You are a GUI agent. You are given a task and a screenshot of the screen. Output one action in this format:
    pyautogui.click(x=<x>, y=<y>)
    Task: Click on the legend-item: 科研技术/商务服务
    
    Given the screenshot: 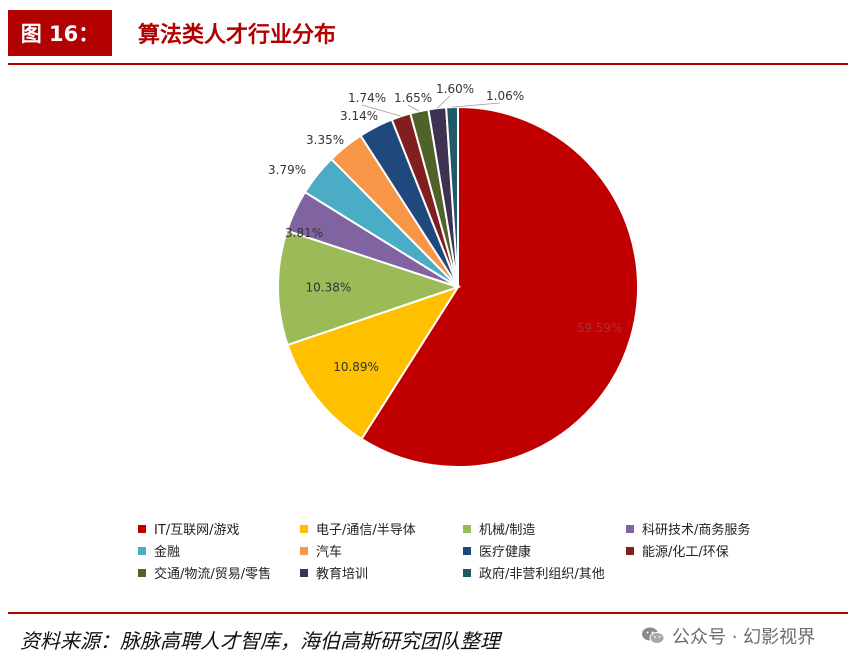 What is the action you would take?
    pyautogui.click(x=688, y=528)
    